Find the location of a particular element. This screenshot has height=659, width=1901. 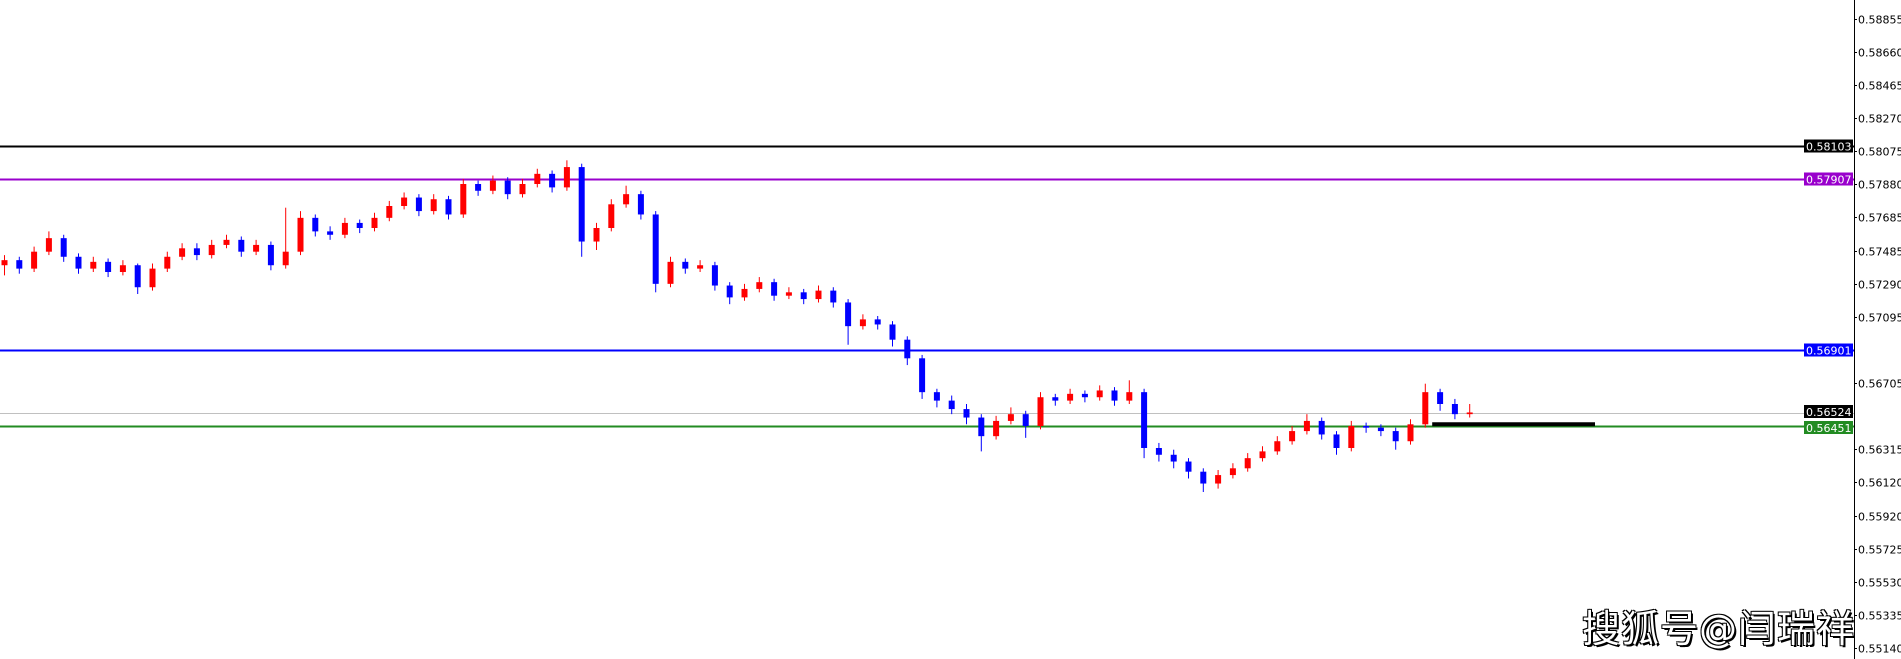

price-tag-label: 0.57907 is located at coordinates (1829, 180).